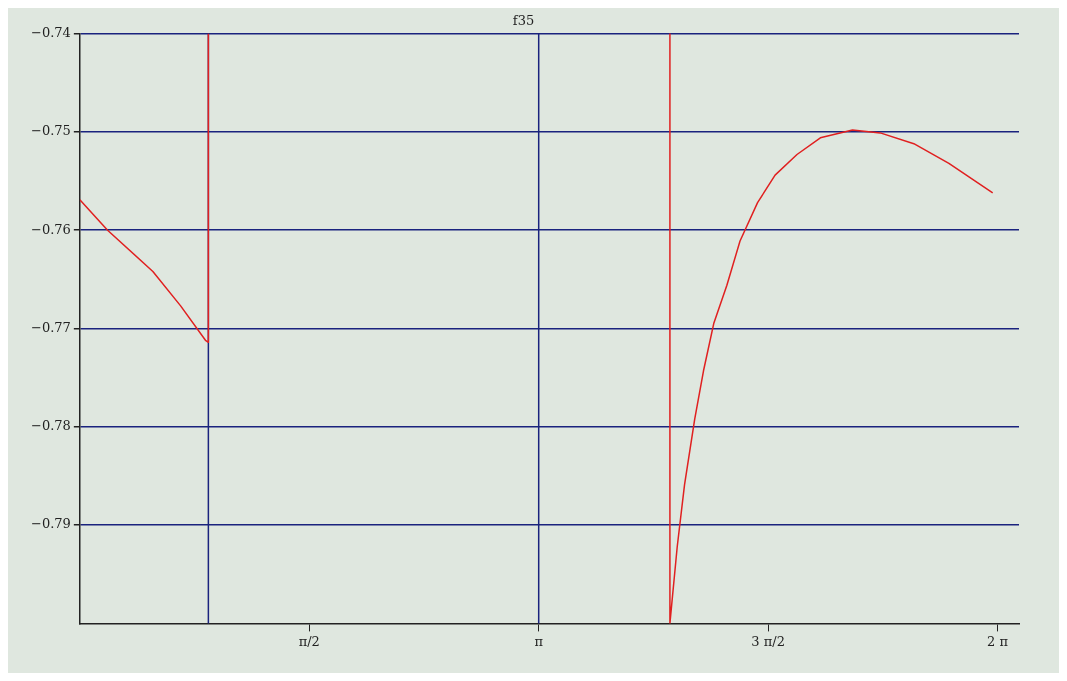  Describe the element at coordinates (50, 327) in the screenshot. I see `y-tick-label: −0.77` at that location.